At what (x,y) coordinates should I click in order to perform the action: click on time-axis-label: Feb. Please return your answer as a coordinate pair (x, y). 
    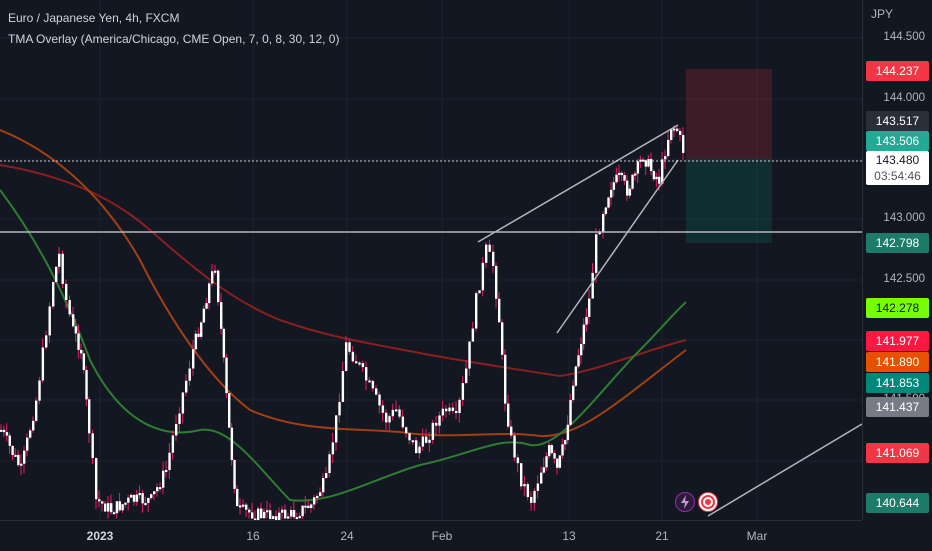
    Looking at the image, I should click on (442, 536).